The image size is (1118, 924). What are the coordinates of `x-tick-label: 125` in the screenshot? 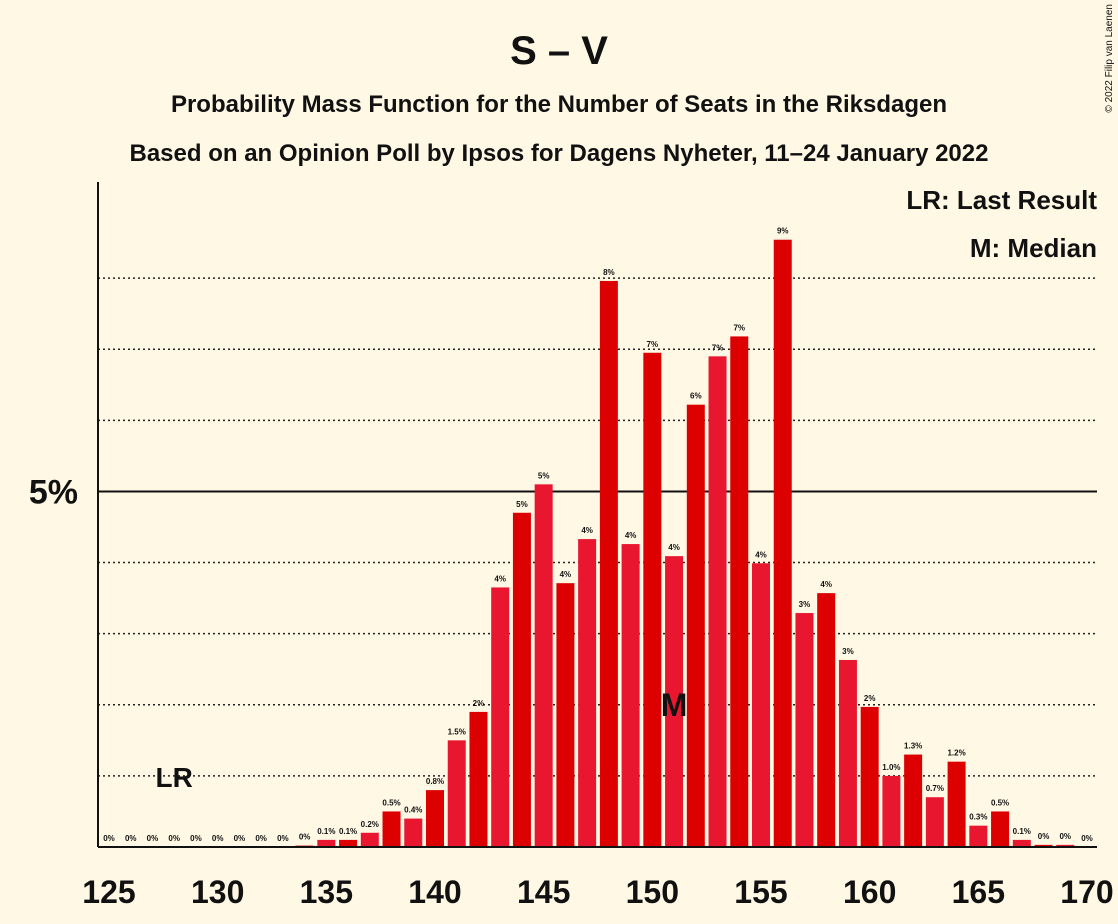 It's located at (108, 892).